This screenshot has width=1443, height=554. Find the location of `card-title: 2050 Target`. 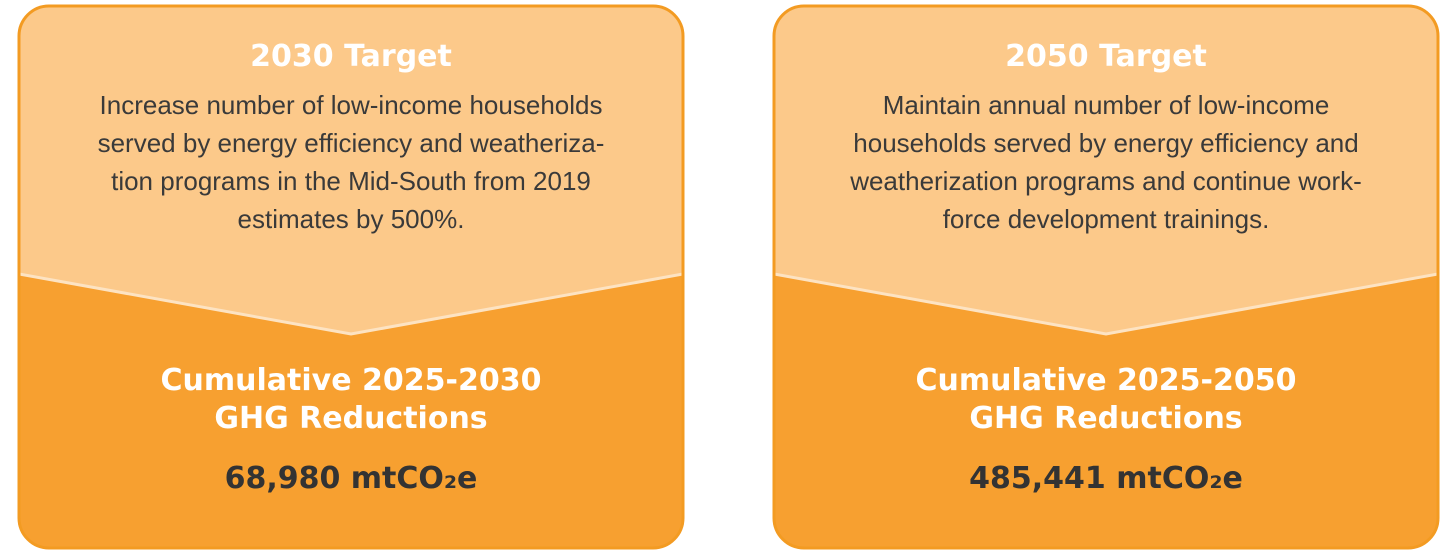

card-title: 2050 Target is located at coordinates (1106, 56).